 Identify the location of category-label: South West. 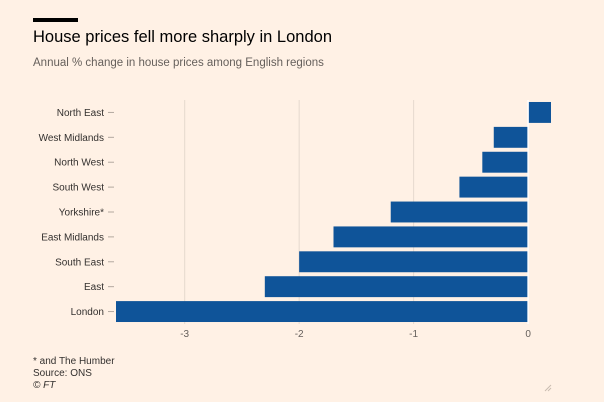
(78, 188).